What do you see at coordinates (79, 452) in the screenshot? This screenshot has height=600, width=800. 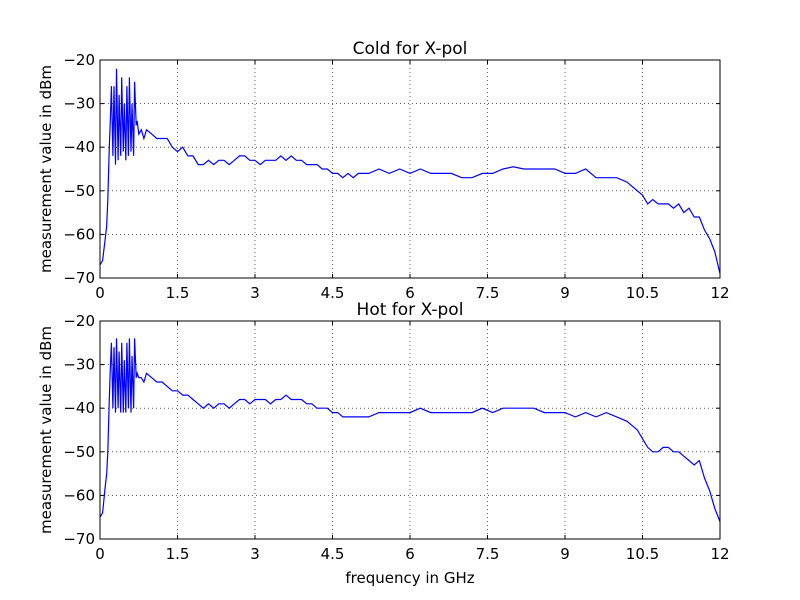 I see `hot-ytick-label: −50` at bounding box center [79, 452].